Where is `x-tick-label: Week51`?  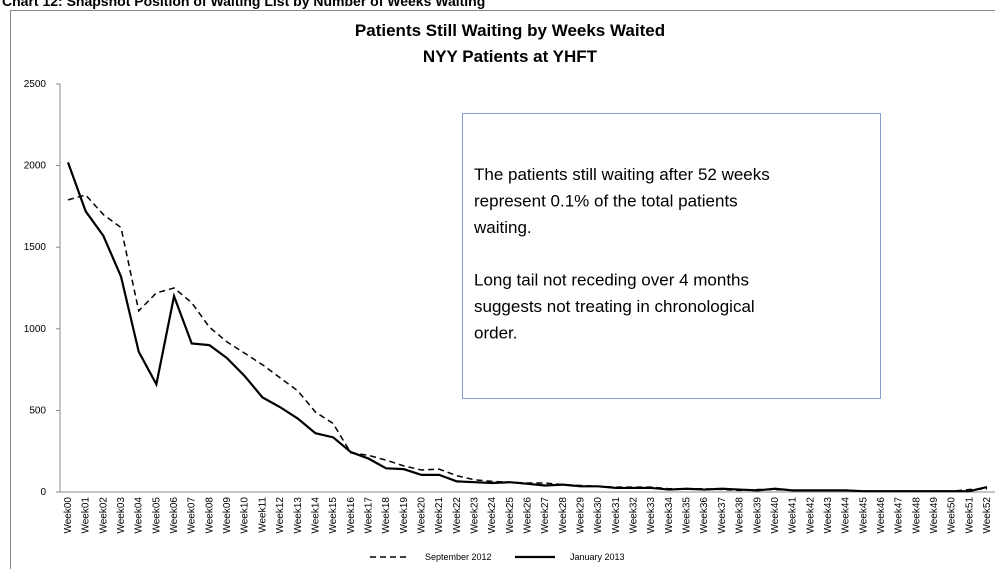
x-tick-label: Week51 is located at coordinates (969, 515).